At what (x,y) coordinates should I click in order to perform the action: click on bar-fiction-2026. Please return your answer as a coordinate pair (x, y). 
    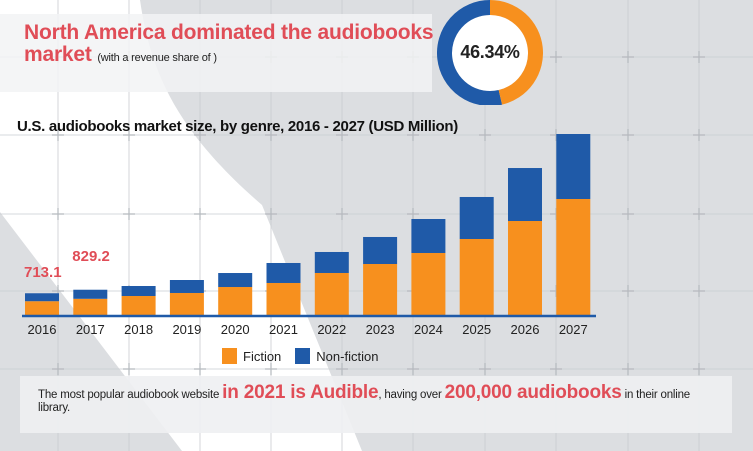
    Looking at the image, I should click on (525, 268).